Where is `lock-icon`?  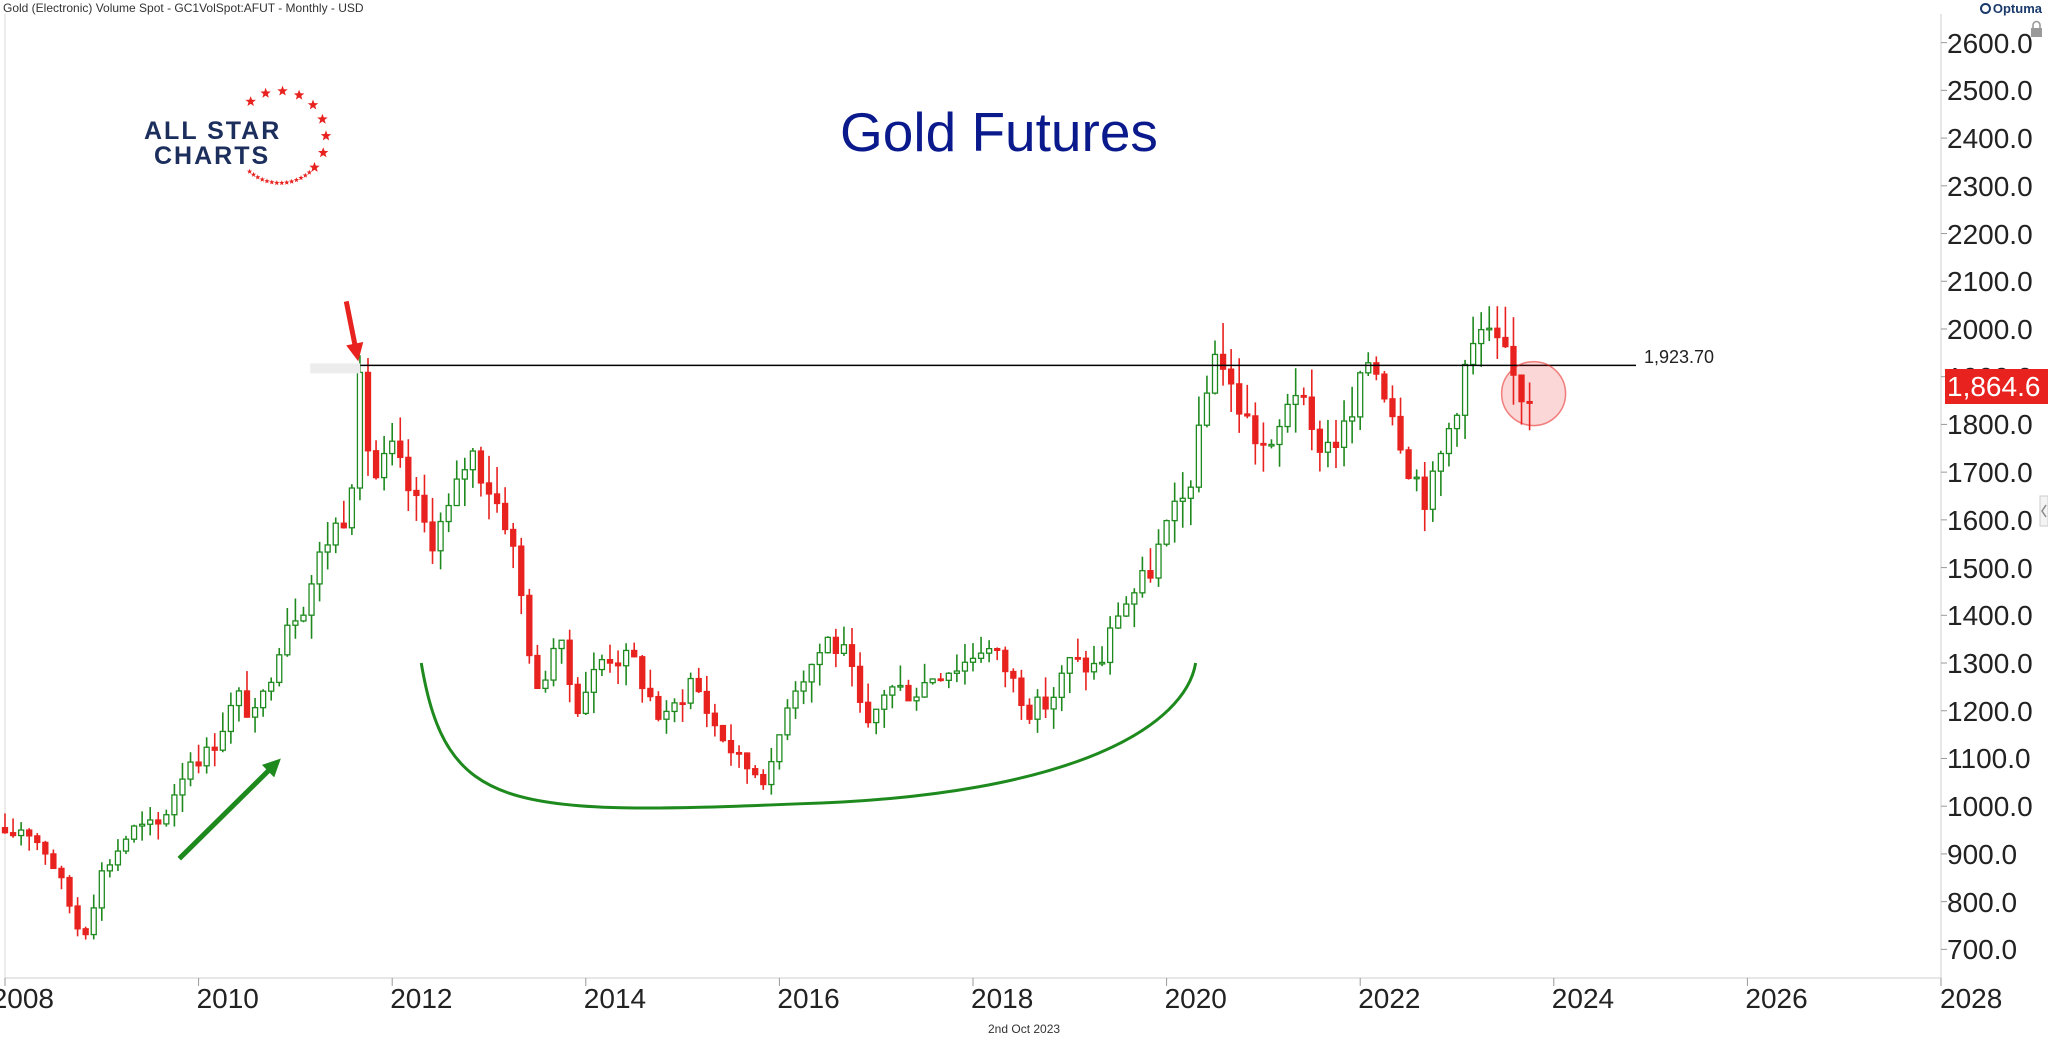 lock-icon is located at coordinates (2036, 28).